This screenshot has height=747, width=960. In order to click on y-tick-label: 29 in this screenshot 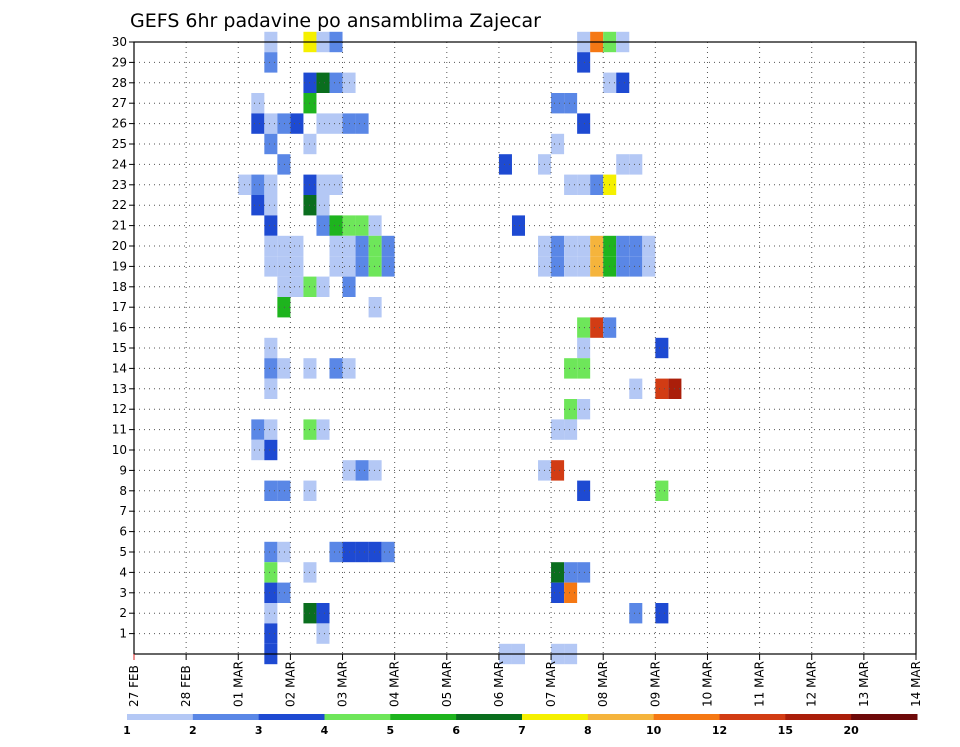, I will do `click(119, 62)`.